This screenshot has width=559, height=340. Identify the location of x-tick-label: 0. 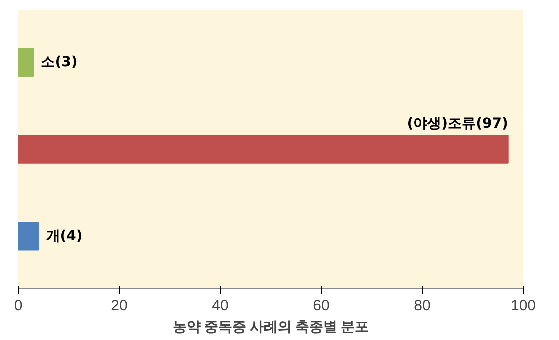
(18, 306).